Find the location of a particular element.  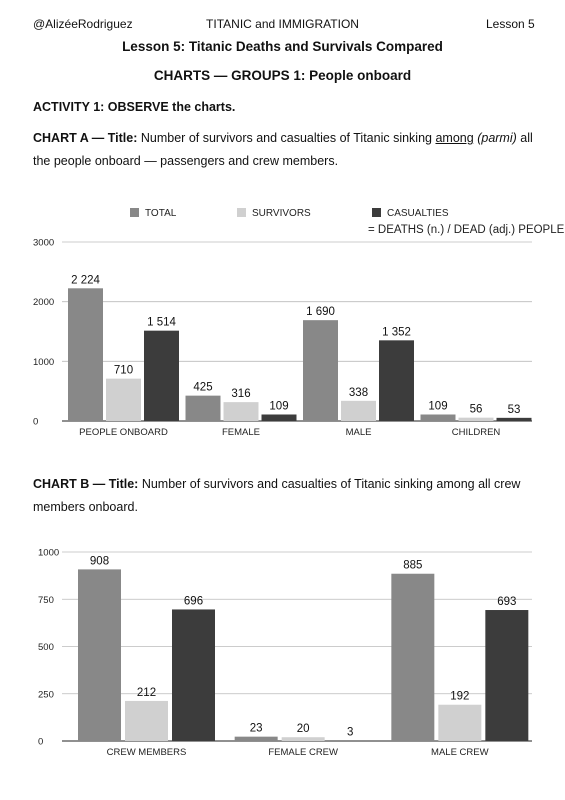

data-label: 693 is located at coordinates (506, 602).